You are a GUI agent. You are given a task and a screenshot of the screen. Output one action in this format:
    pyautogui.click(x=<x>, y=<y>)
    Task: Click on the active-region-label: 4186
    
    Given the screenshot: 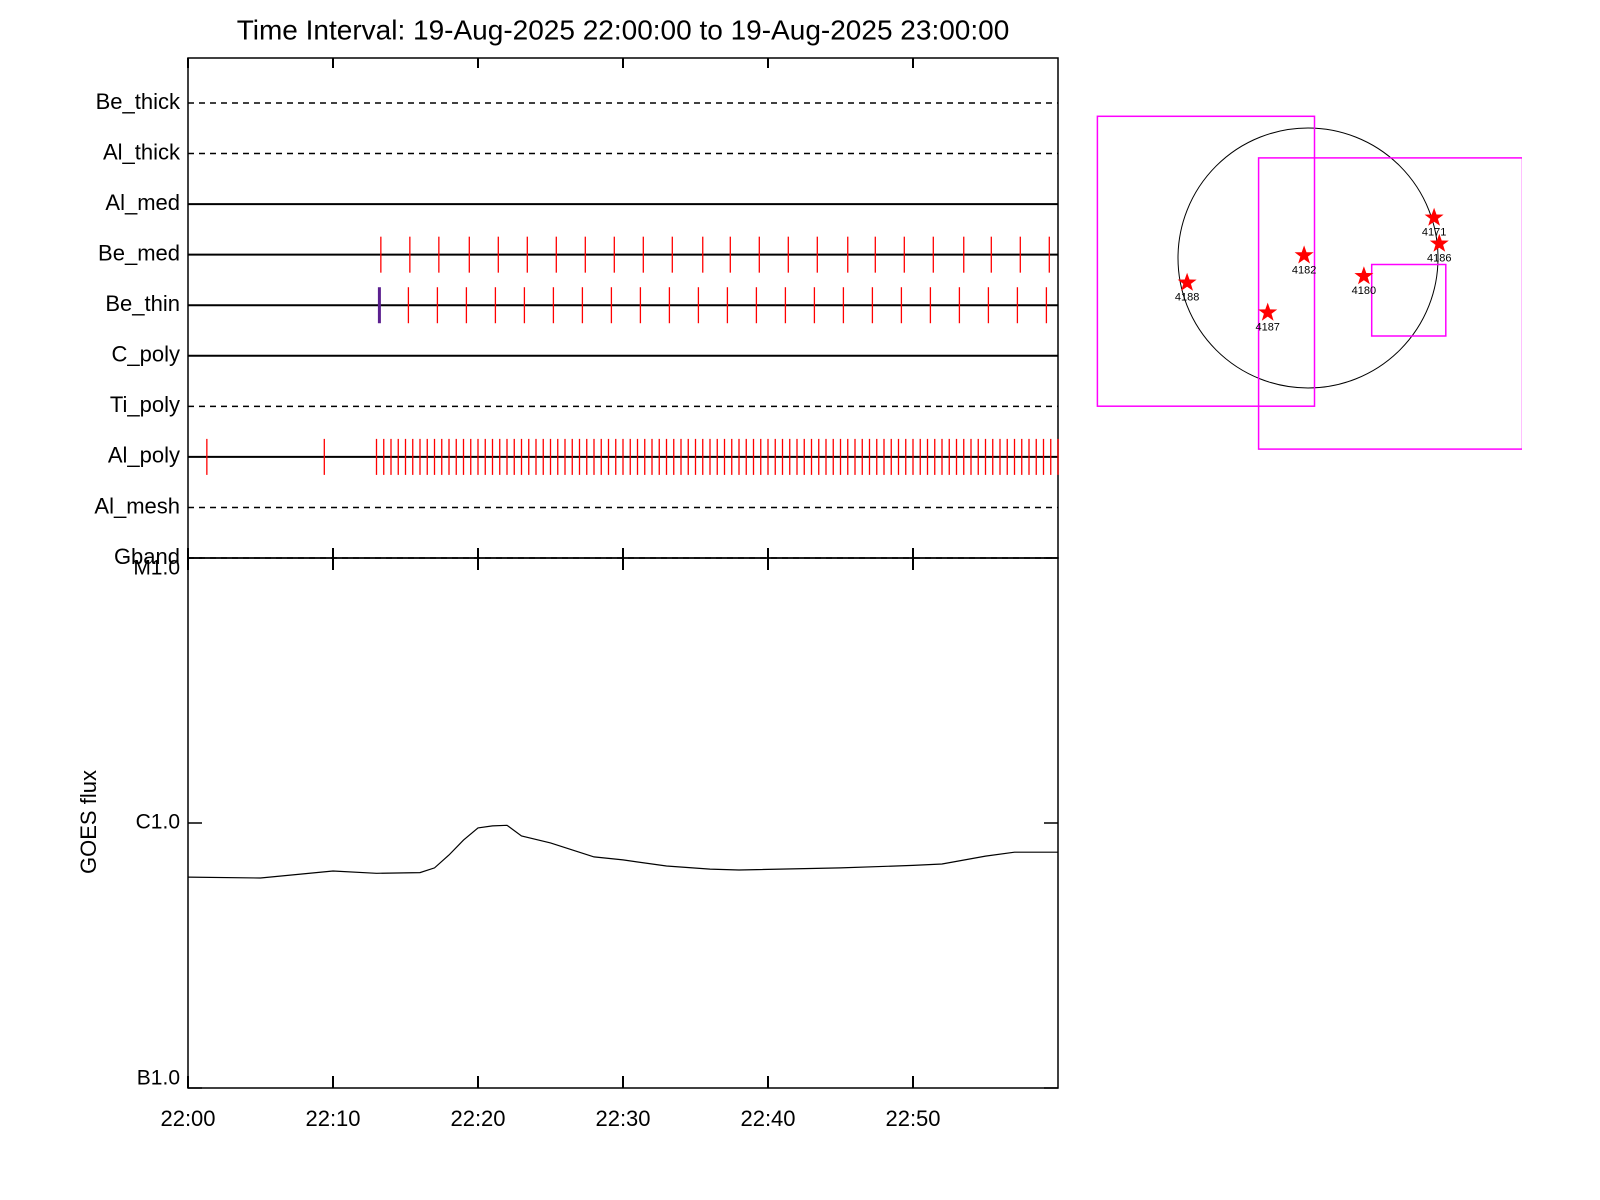 What is the action you would take?
    pyautogui.click(x=1439, y=259)
    